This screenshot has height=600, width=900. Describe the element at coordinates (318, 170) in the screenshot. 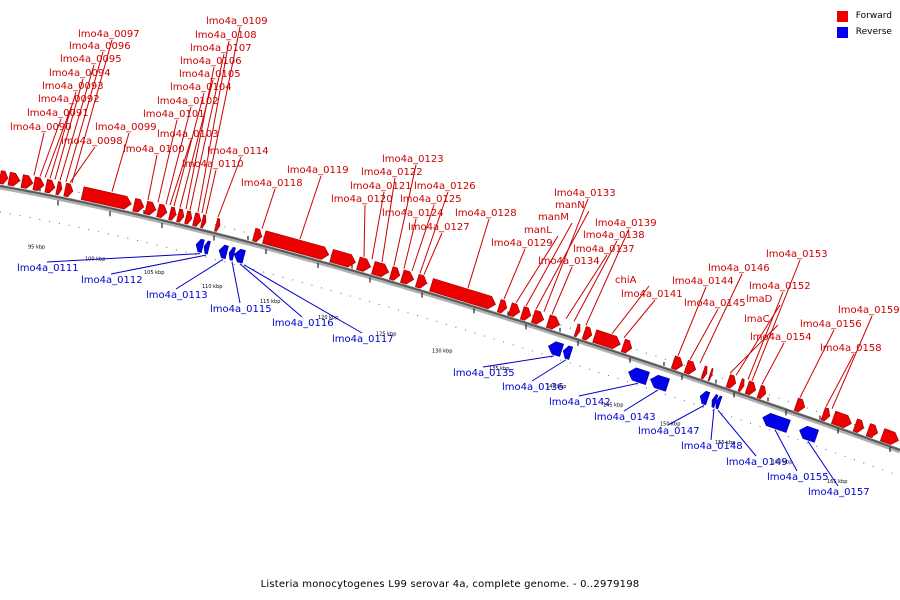

I see `forward-gene-label: lmo4a_0119` at that location.